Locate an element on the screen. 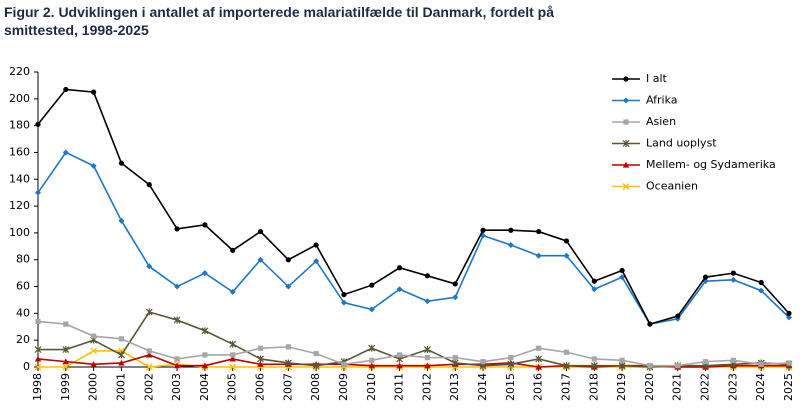 Image resolution: width=800 pixels, height=412 pixels. x-tick-label: 2003 is located at coordinates (176, 387).